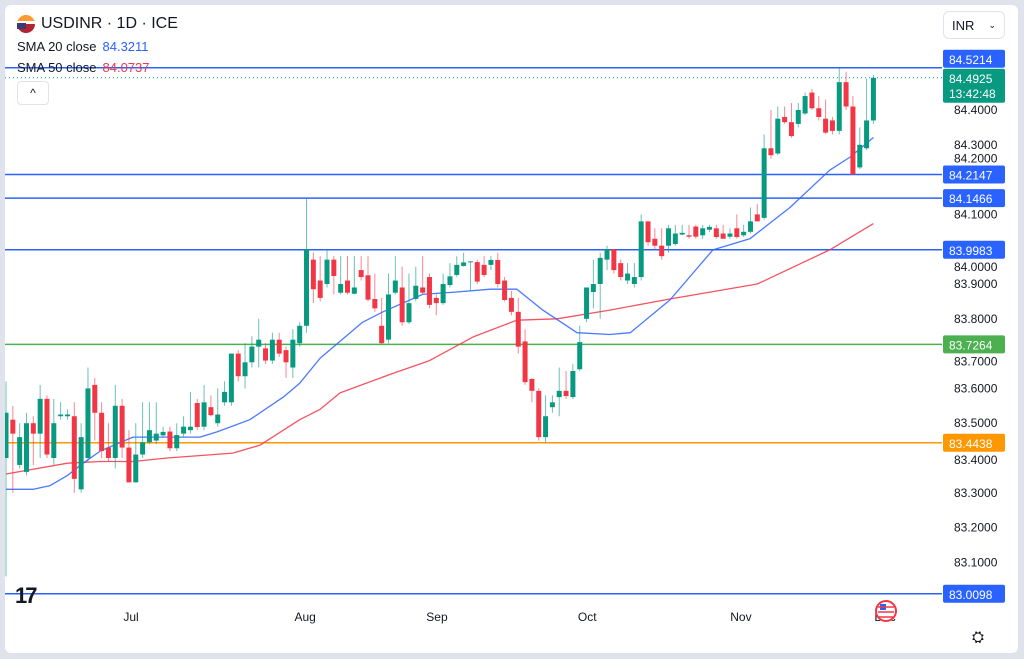 The width and height of the screenshot is (1024, 659). Describe the element at coordinates (33, 93) in the screenshot. I see `collapse-legend-button: ^` at that location.